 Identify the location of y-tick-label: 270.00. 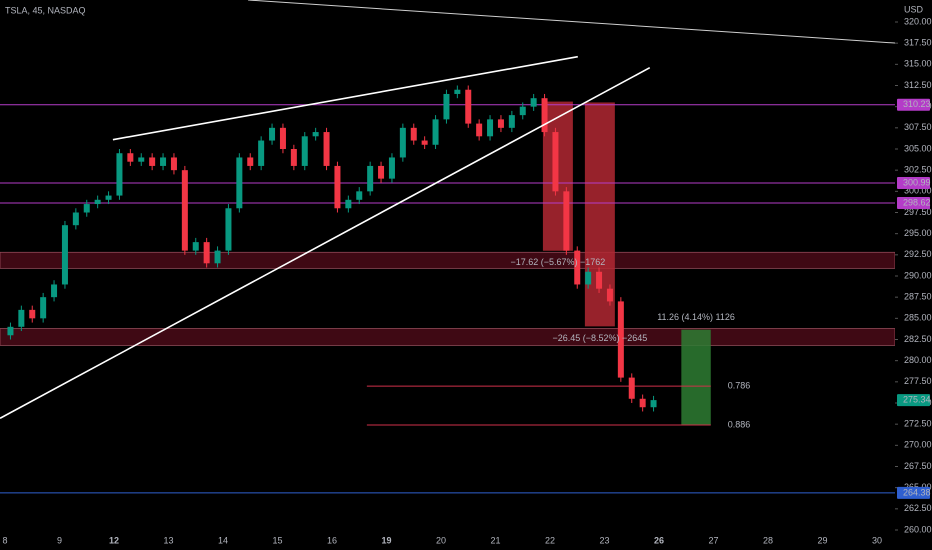
(918, 445).